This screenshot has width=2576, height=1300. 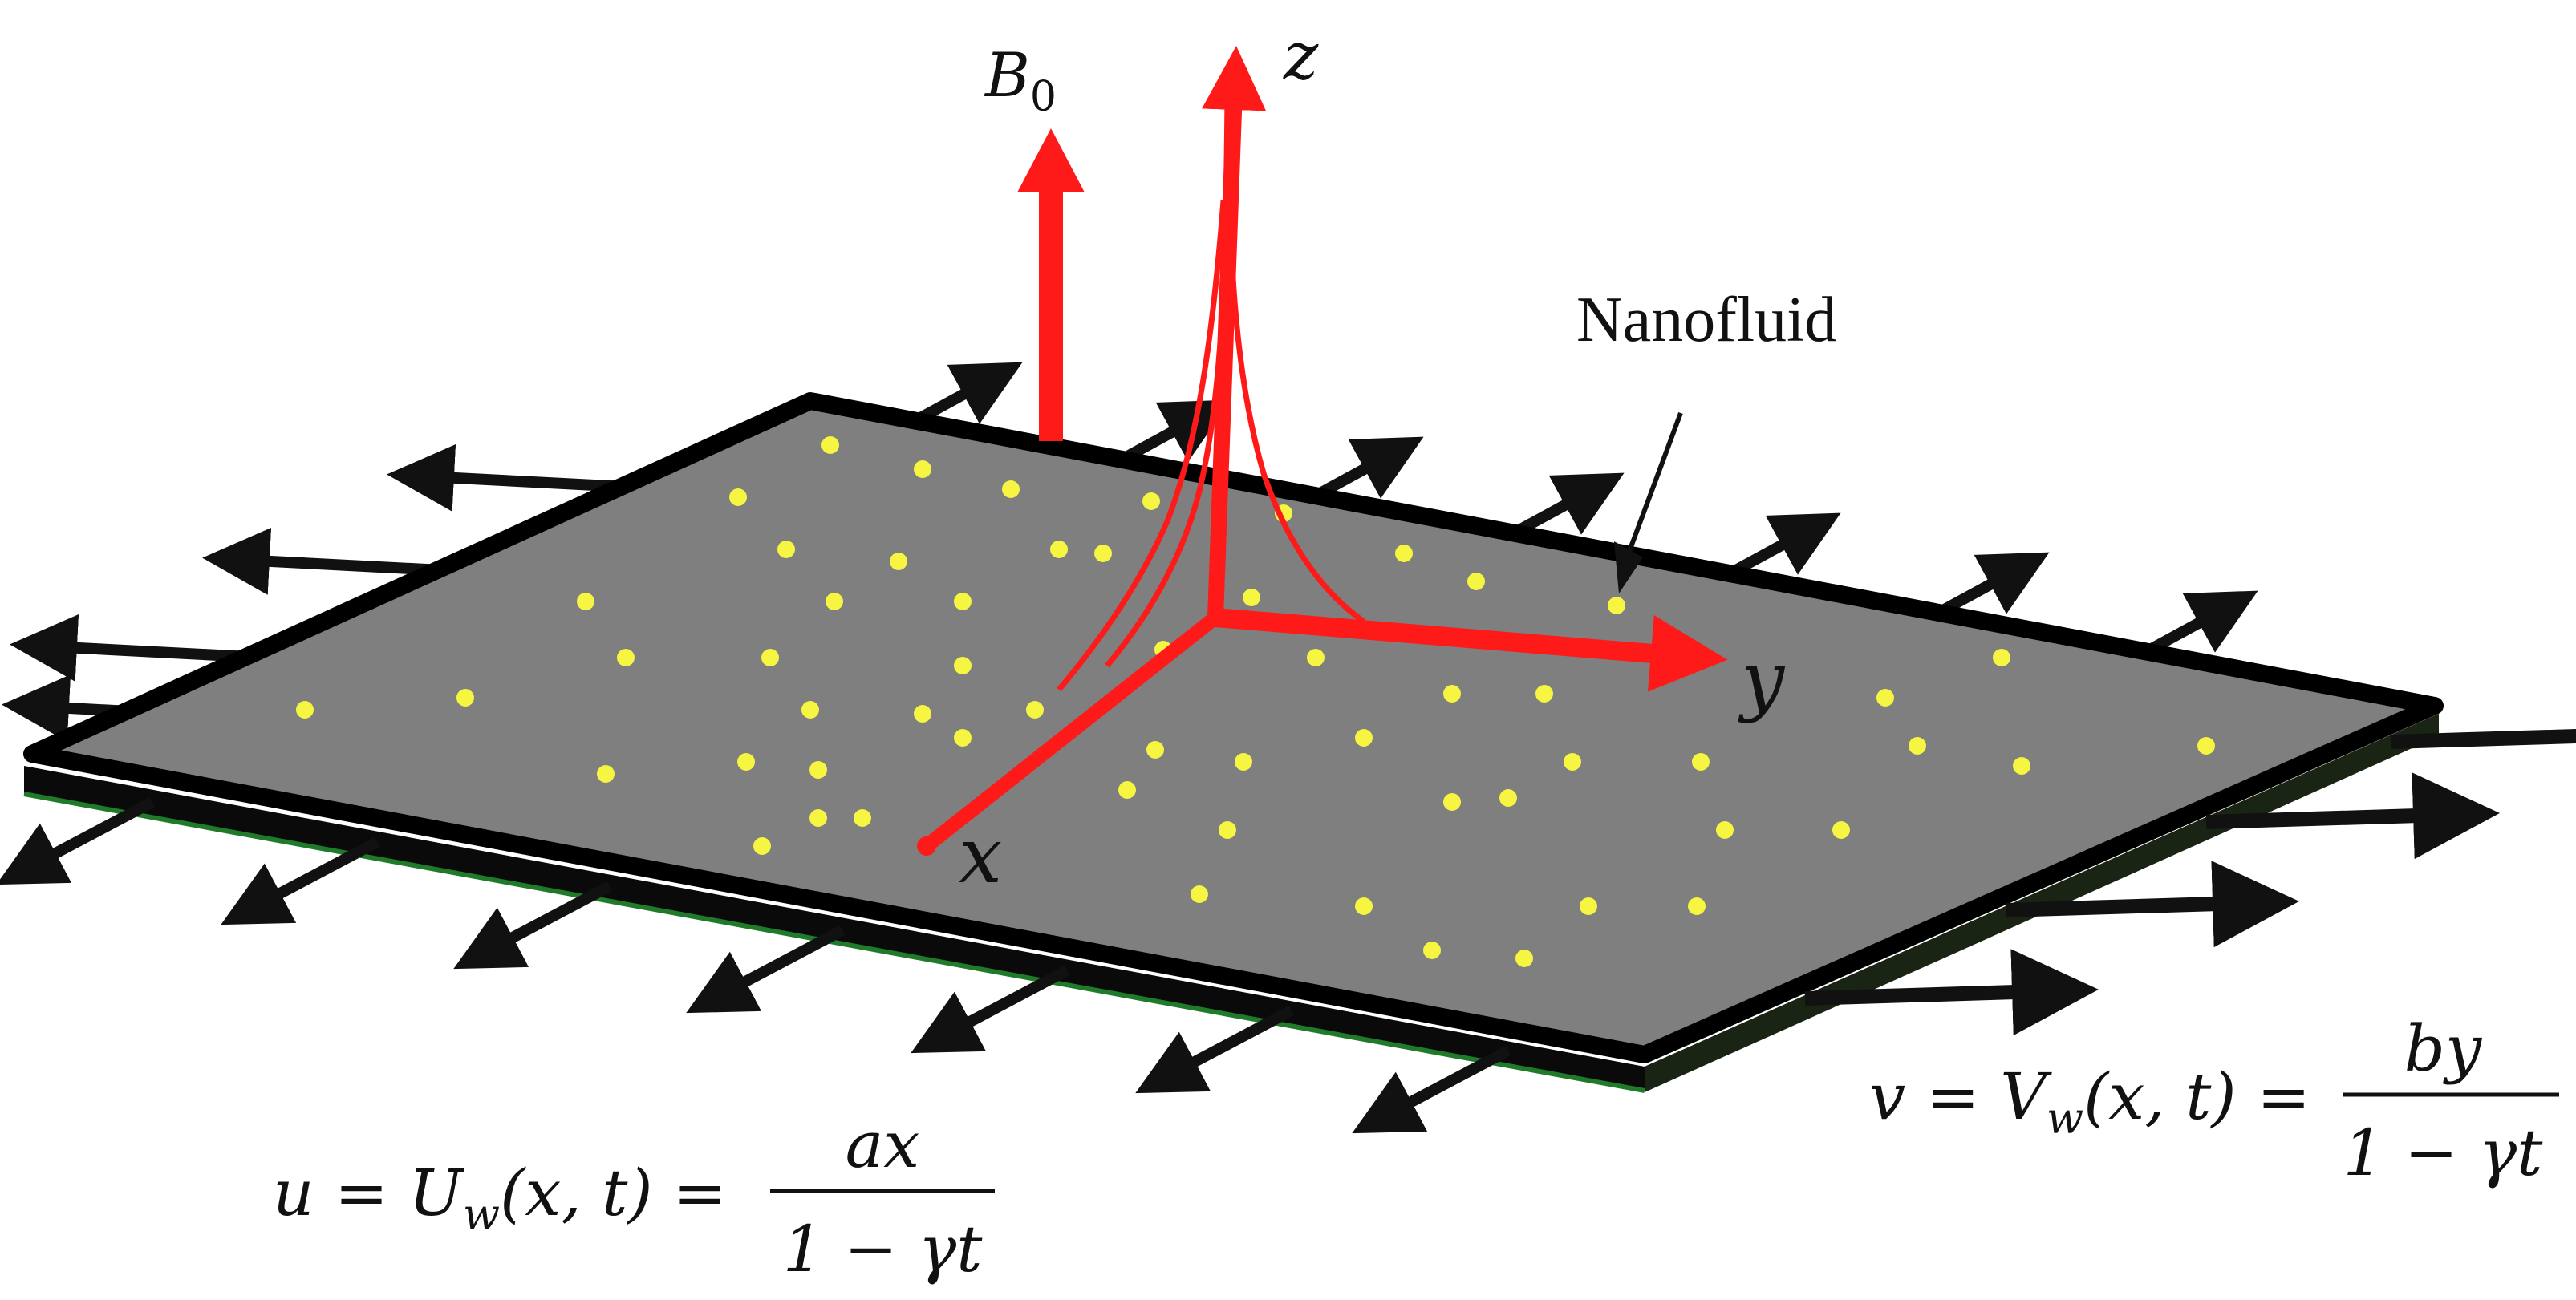 What do you see at coordinates (1648, 502) in the screenshot?
I see `nanofluid-pointer` at bounding box center [1648, 502].